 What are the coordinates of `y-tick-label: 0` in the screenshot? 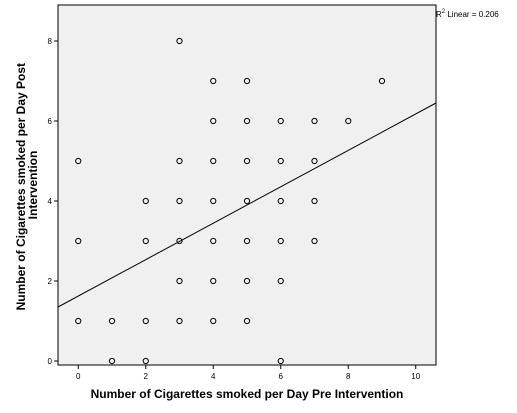 It's located at (50, 361).